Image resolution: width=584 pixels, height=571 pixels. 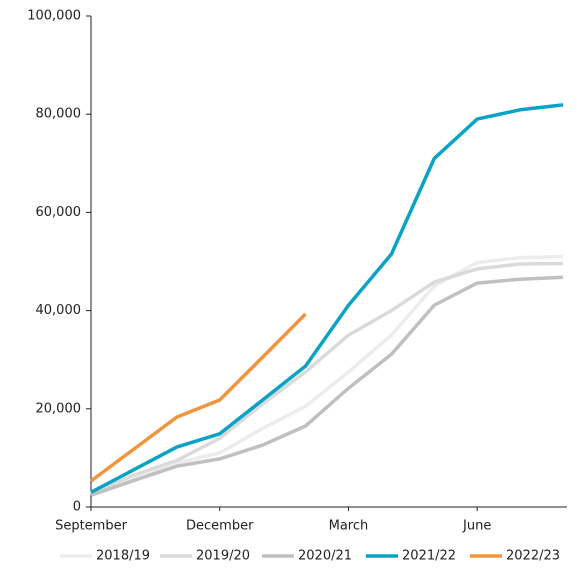 What do you see at coordinates (59, 114) in the screenshot?
I see `y-tick-label: 80,000` at bounding box center [59, 114].